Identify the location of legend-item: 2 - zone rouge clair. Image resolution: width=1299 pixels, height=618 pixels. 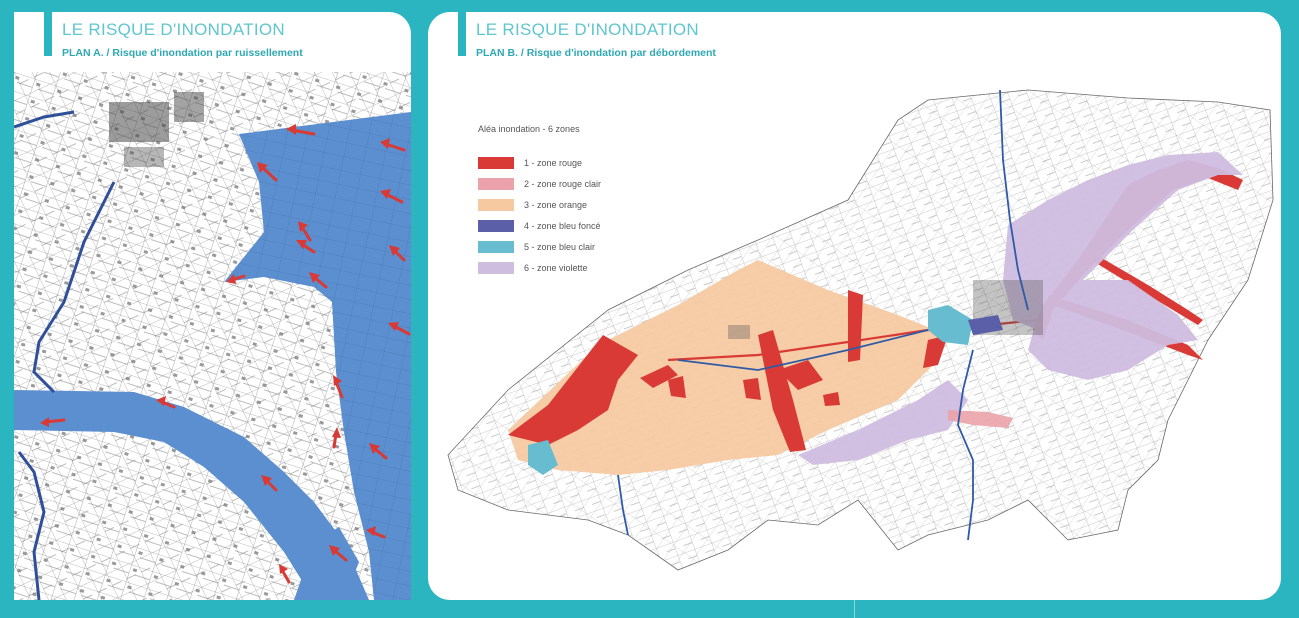
(539, 183).